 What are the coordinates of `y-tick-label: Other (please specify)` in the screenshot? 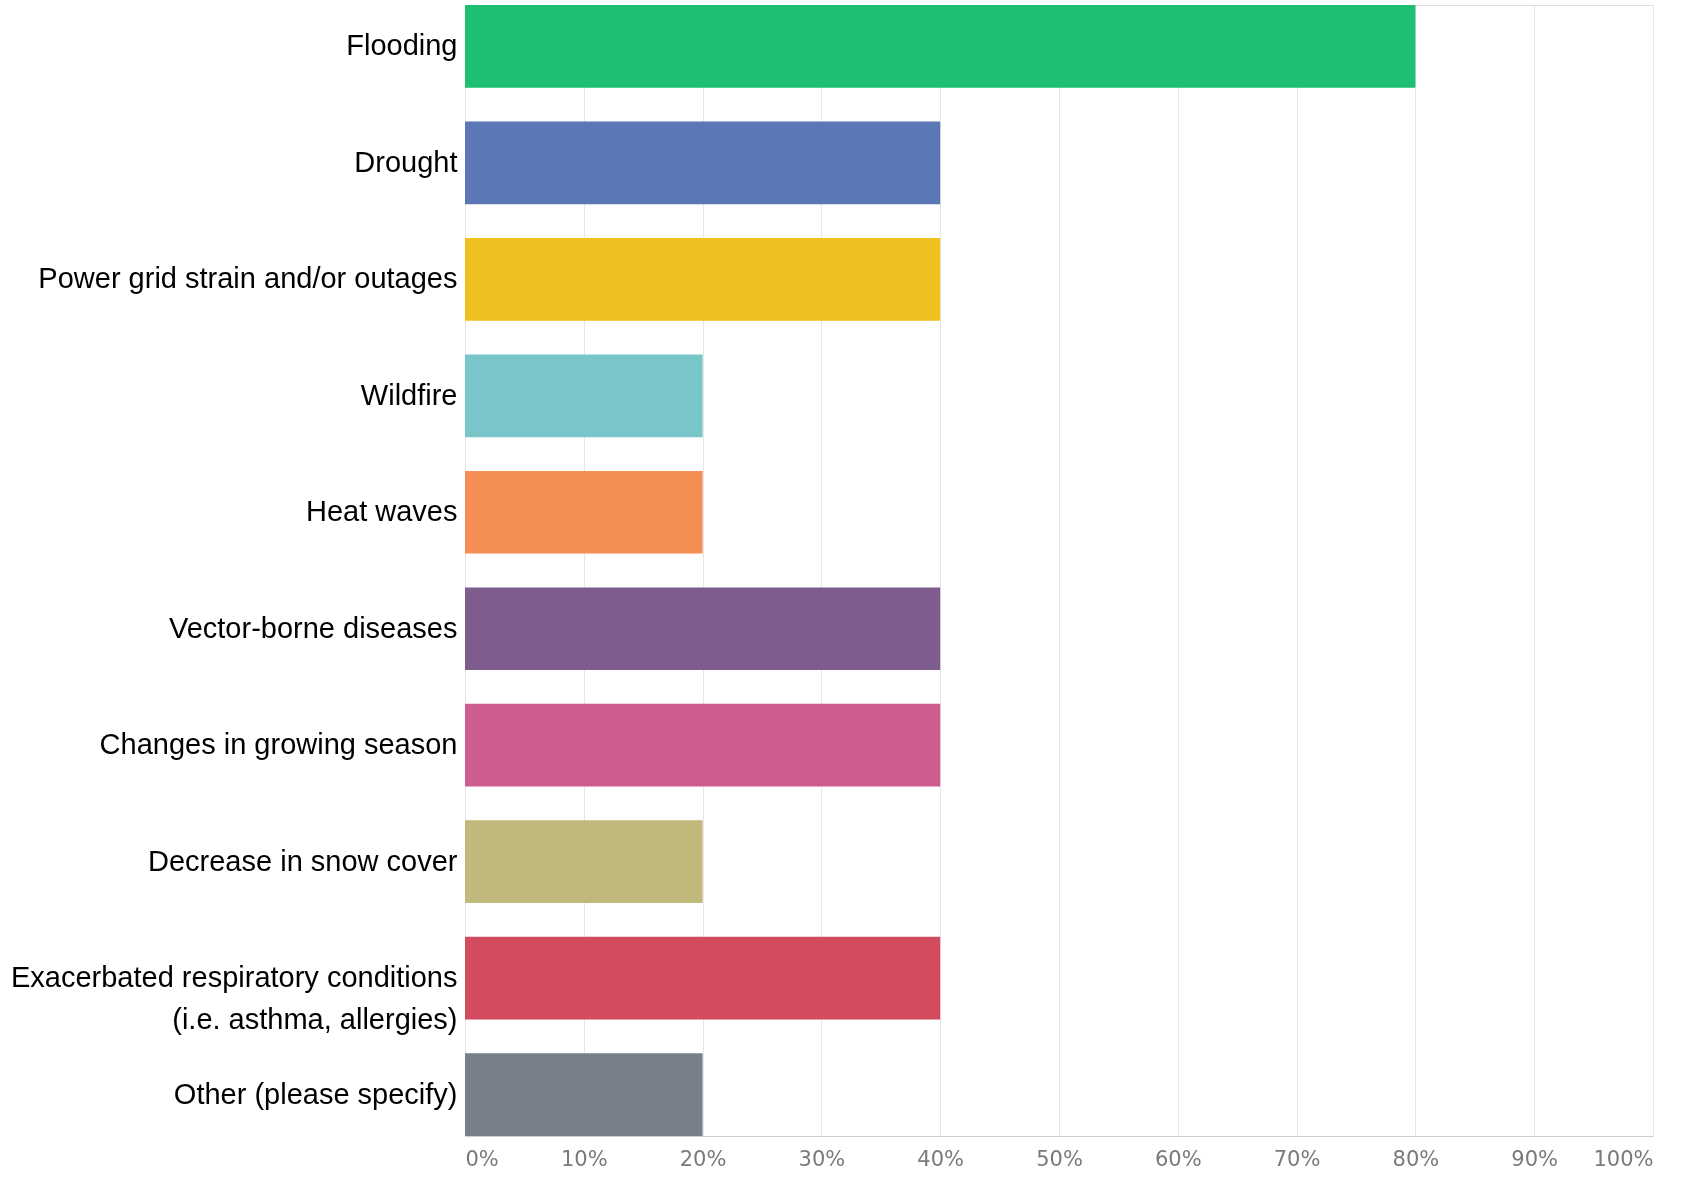 It's located at (315, 1093).